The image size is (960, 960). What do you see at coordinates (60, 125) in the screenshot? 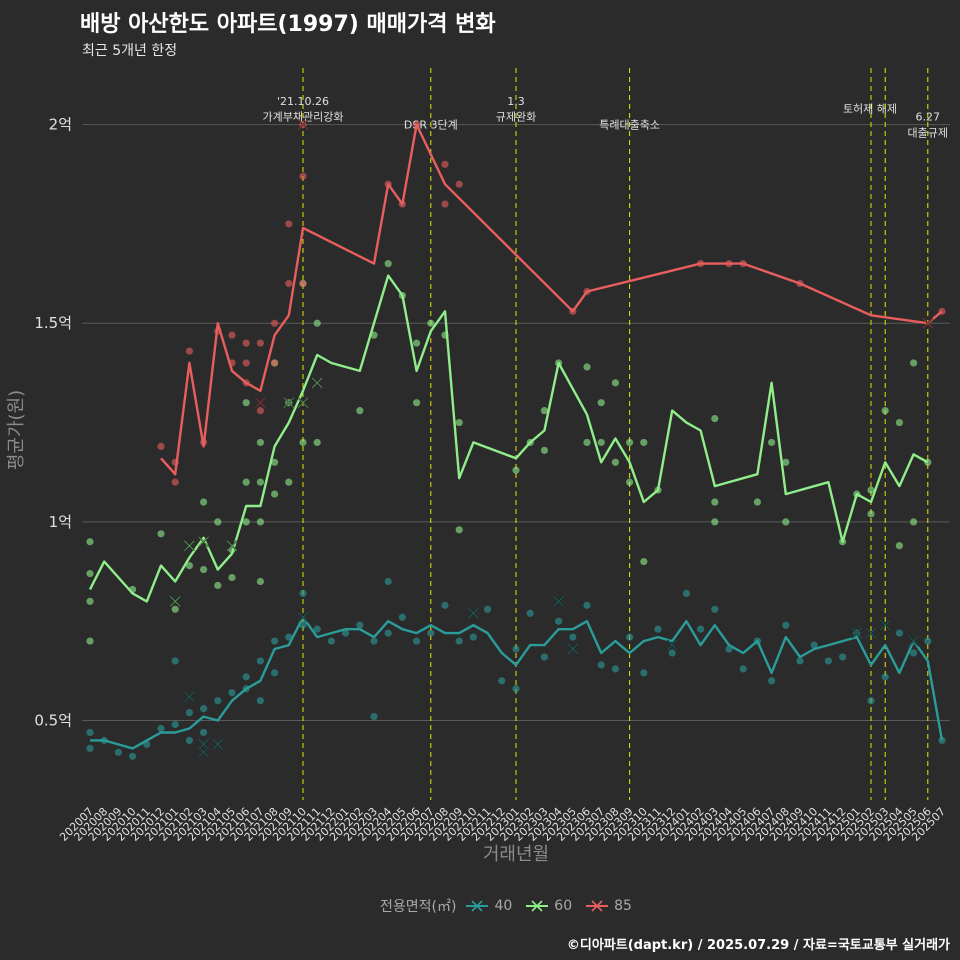
I see `y-tick-label: 2억` at bounding box center [60, 125].